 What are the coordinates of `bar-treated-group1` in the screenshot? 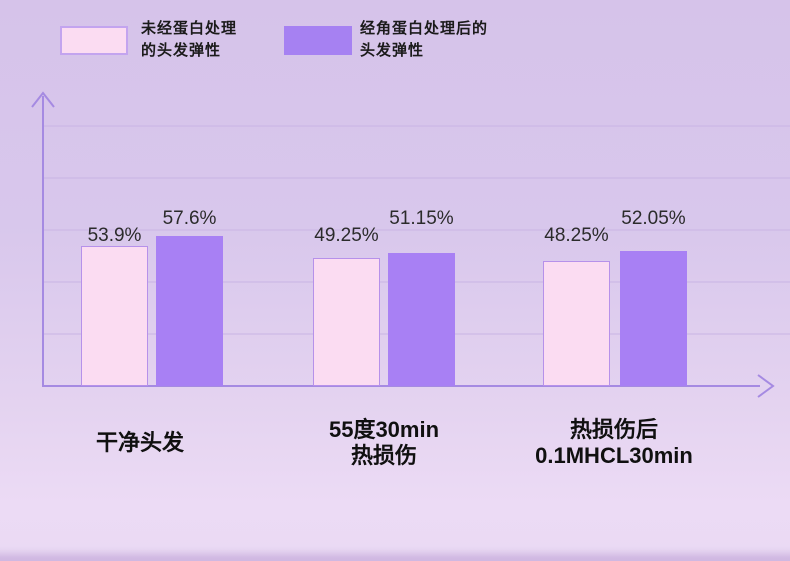 It's located at (189, 311).